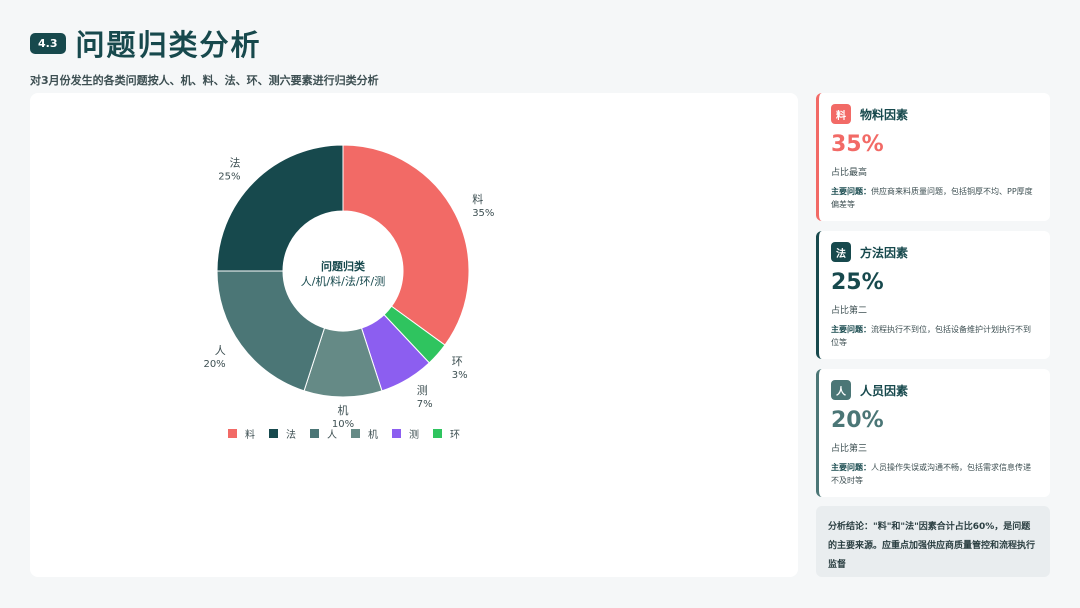 This screenshot has width=1080, height=608. What do you see at coordinates (364, 433) in the screenshot?
I see `legend-item-3: 机` at bounding box center [364, 433].